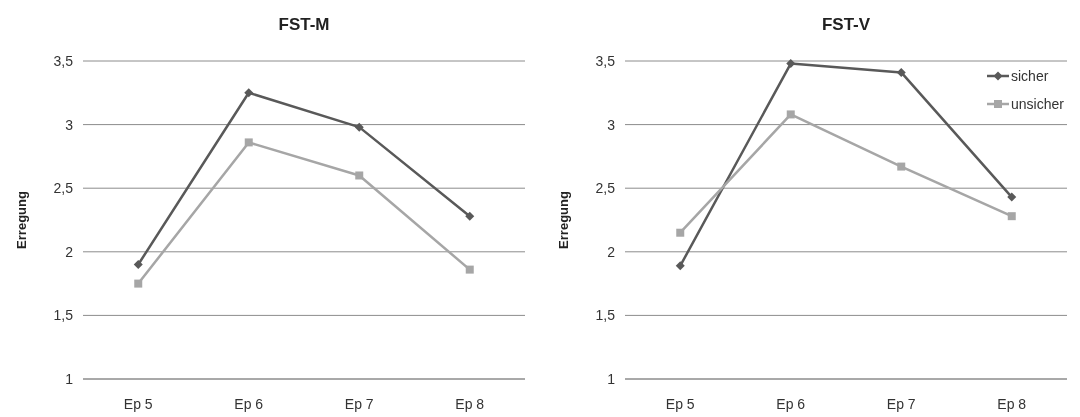  What do you see at coordinates (1030, 75) in the screenshot?
I see `legend-label: sicher` at bounding box center [1030, 75].